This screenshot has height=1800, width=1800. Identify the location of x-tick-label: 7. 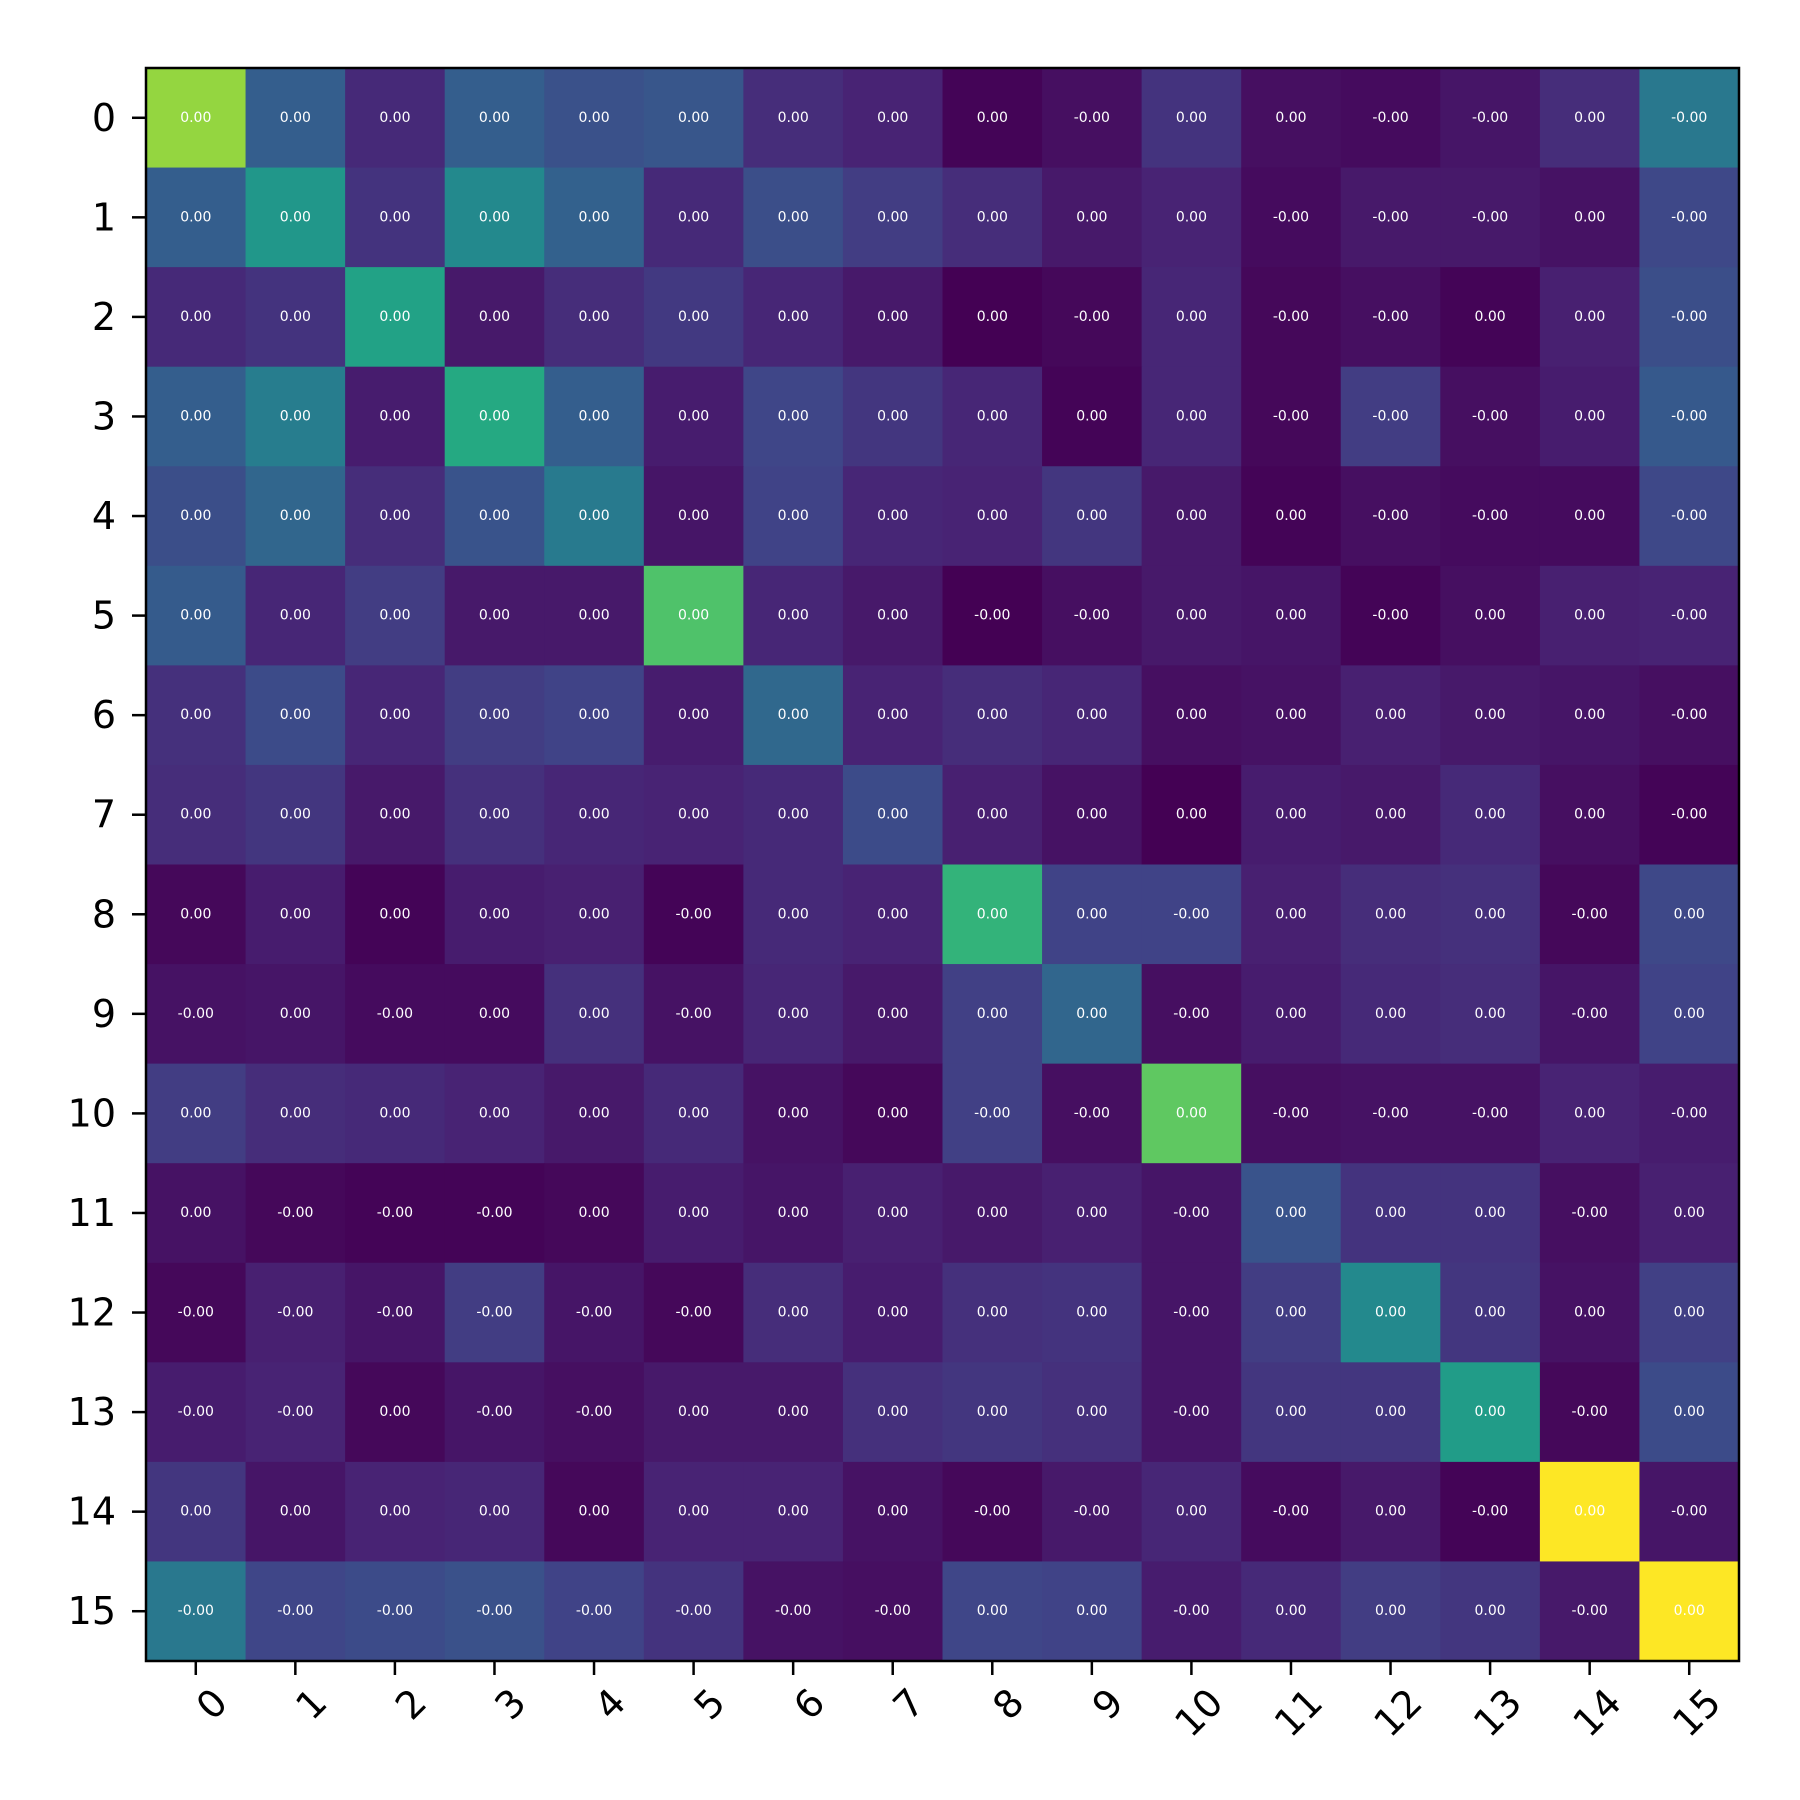
(909, 1704).